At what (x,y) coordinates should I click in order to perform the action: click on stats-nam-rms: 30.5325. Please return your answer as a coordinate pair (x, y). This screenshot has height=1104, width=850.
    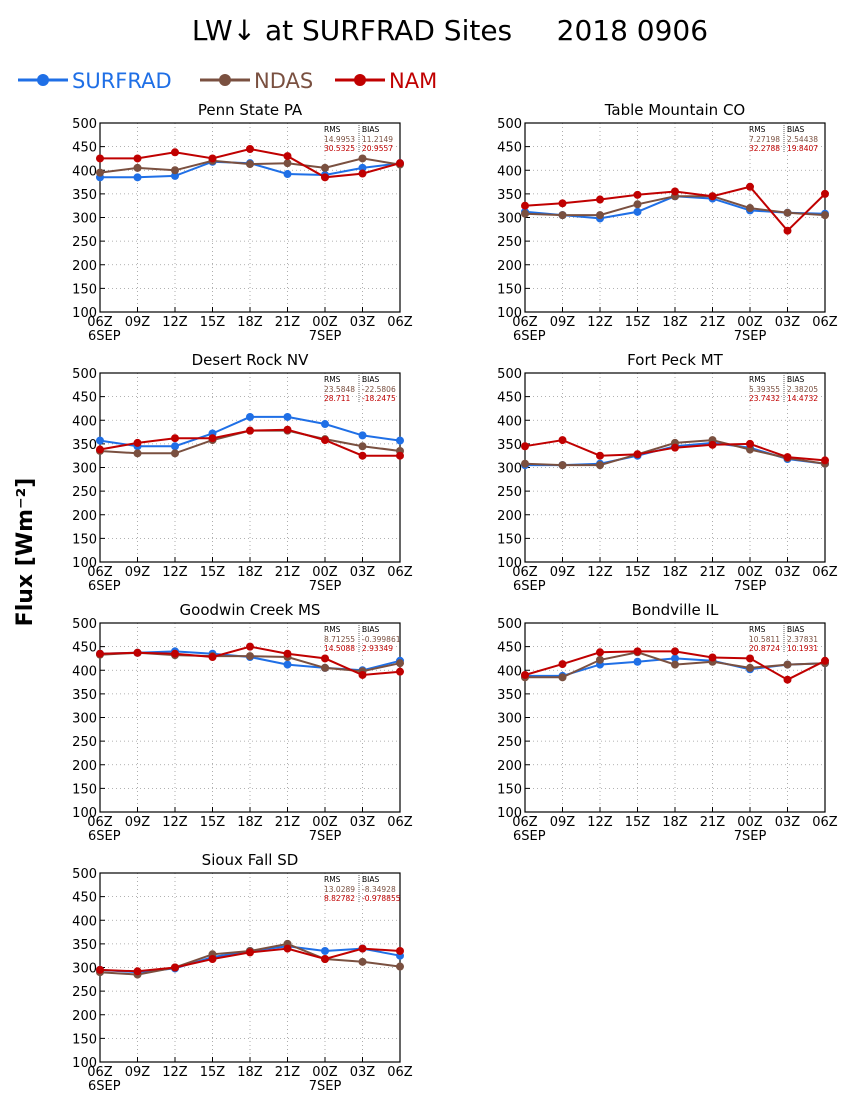
    Looking at the image, I should click on (339, 148).